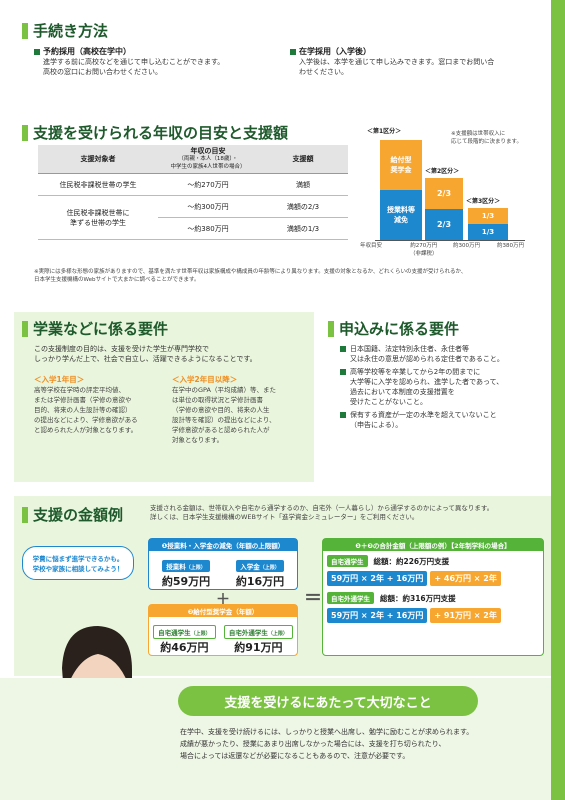  I want to click on table-row: 住民税非課税世帯の学生 ～約270万円 満額, so click(193, 184).